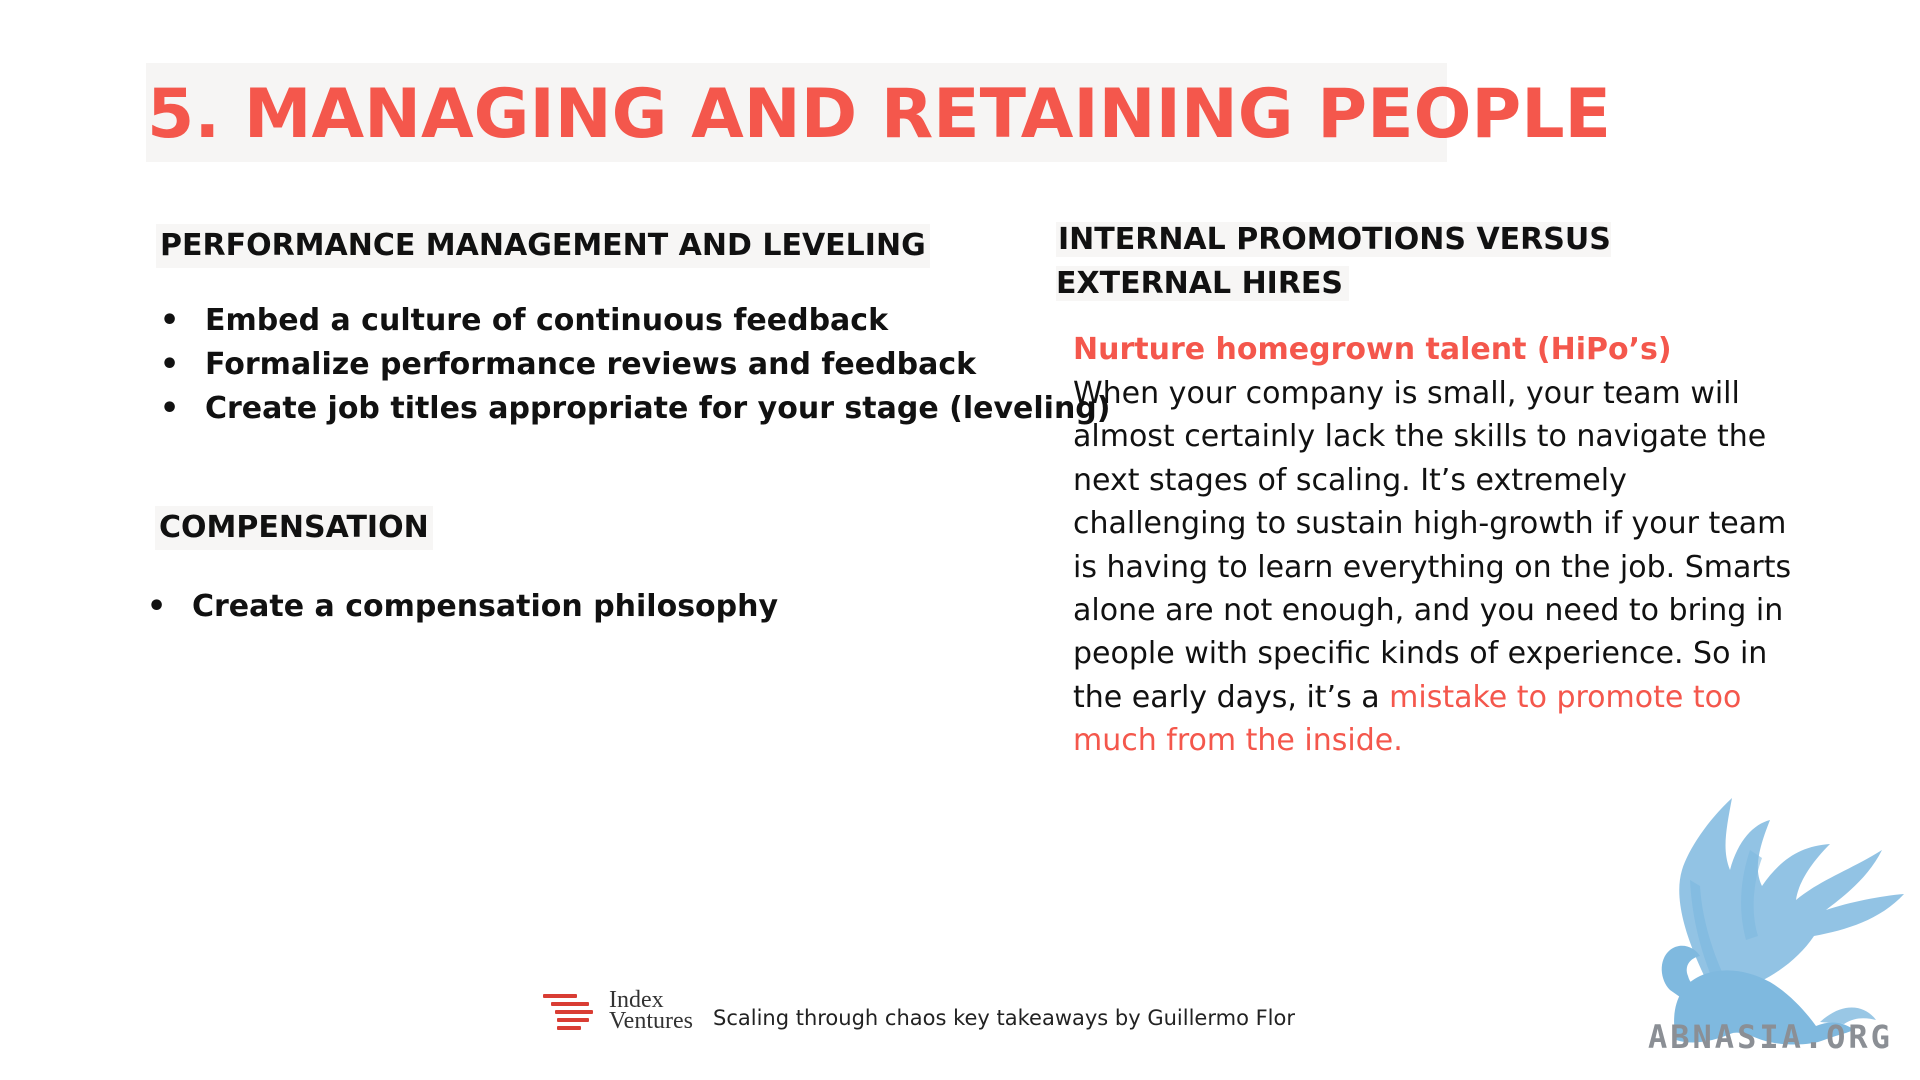 The image size is (1920, 1080). Describe the element at coordinates (1372, 349) in the screenshot. I see `homegrown-talent-subheading: Nurture homegrown talent (HiPo’s)` at that location.